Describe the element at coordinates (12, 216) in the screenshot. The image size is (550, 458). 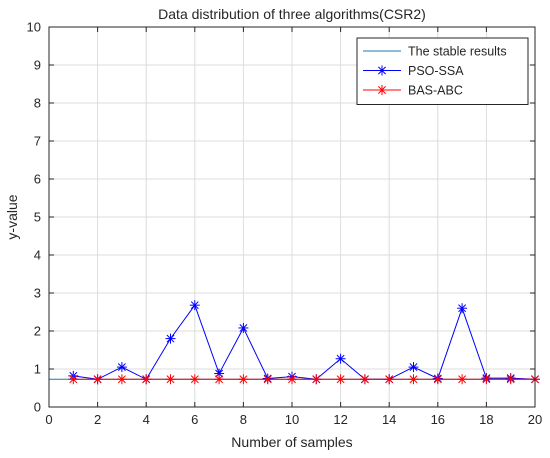
I see `y-axis-label: y-value` at that location.